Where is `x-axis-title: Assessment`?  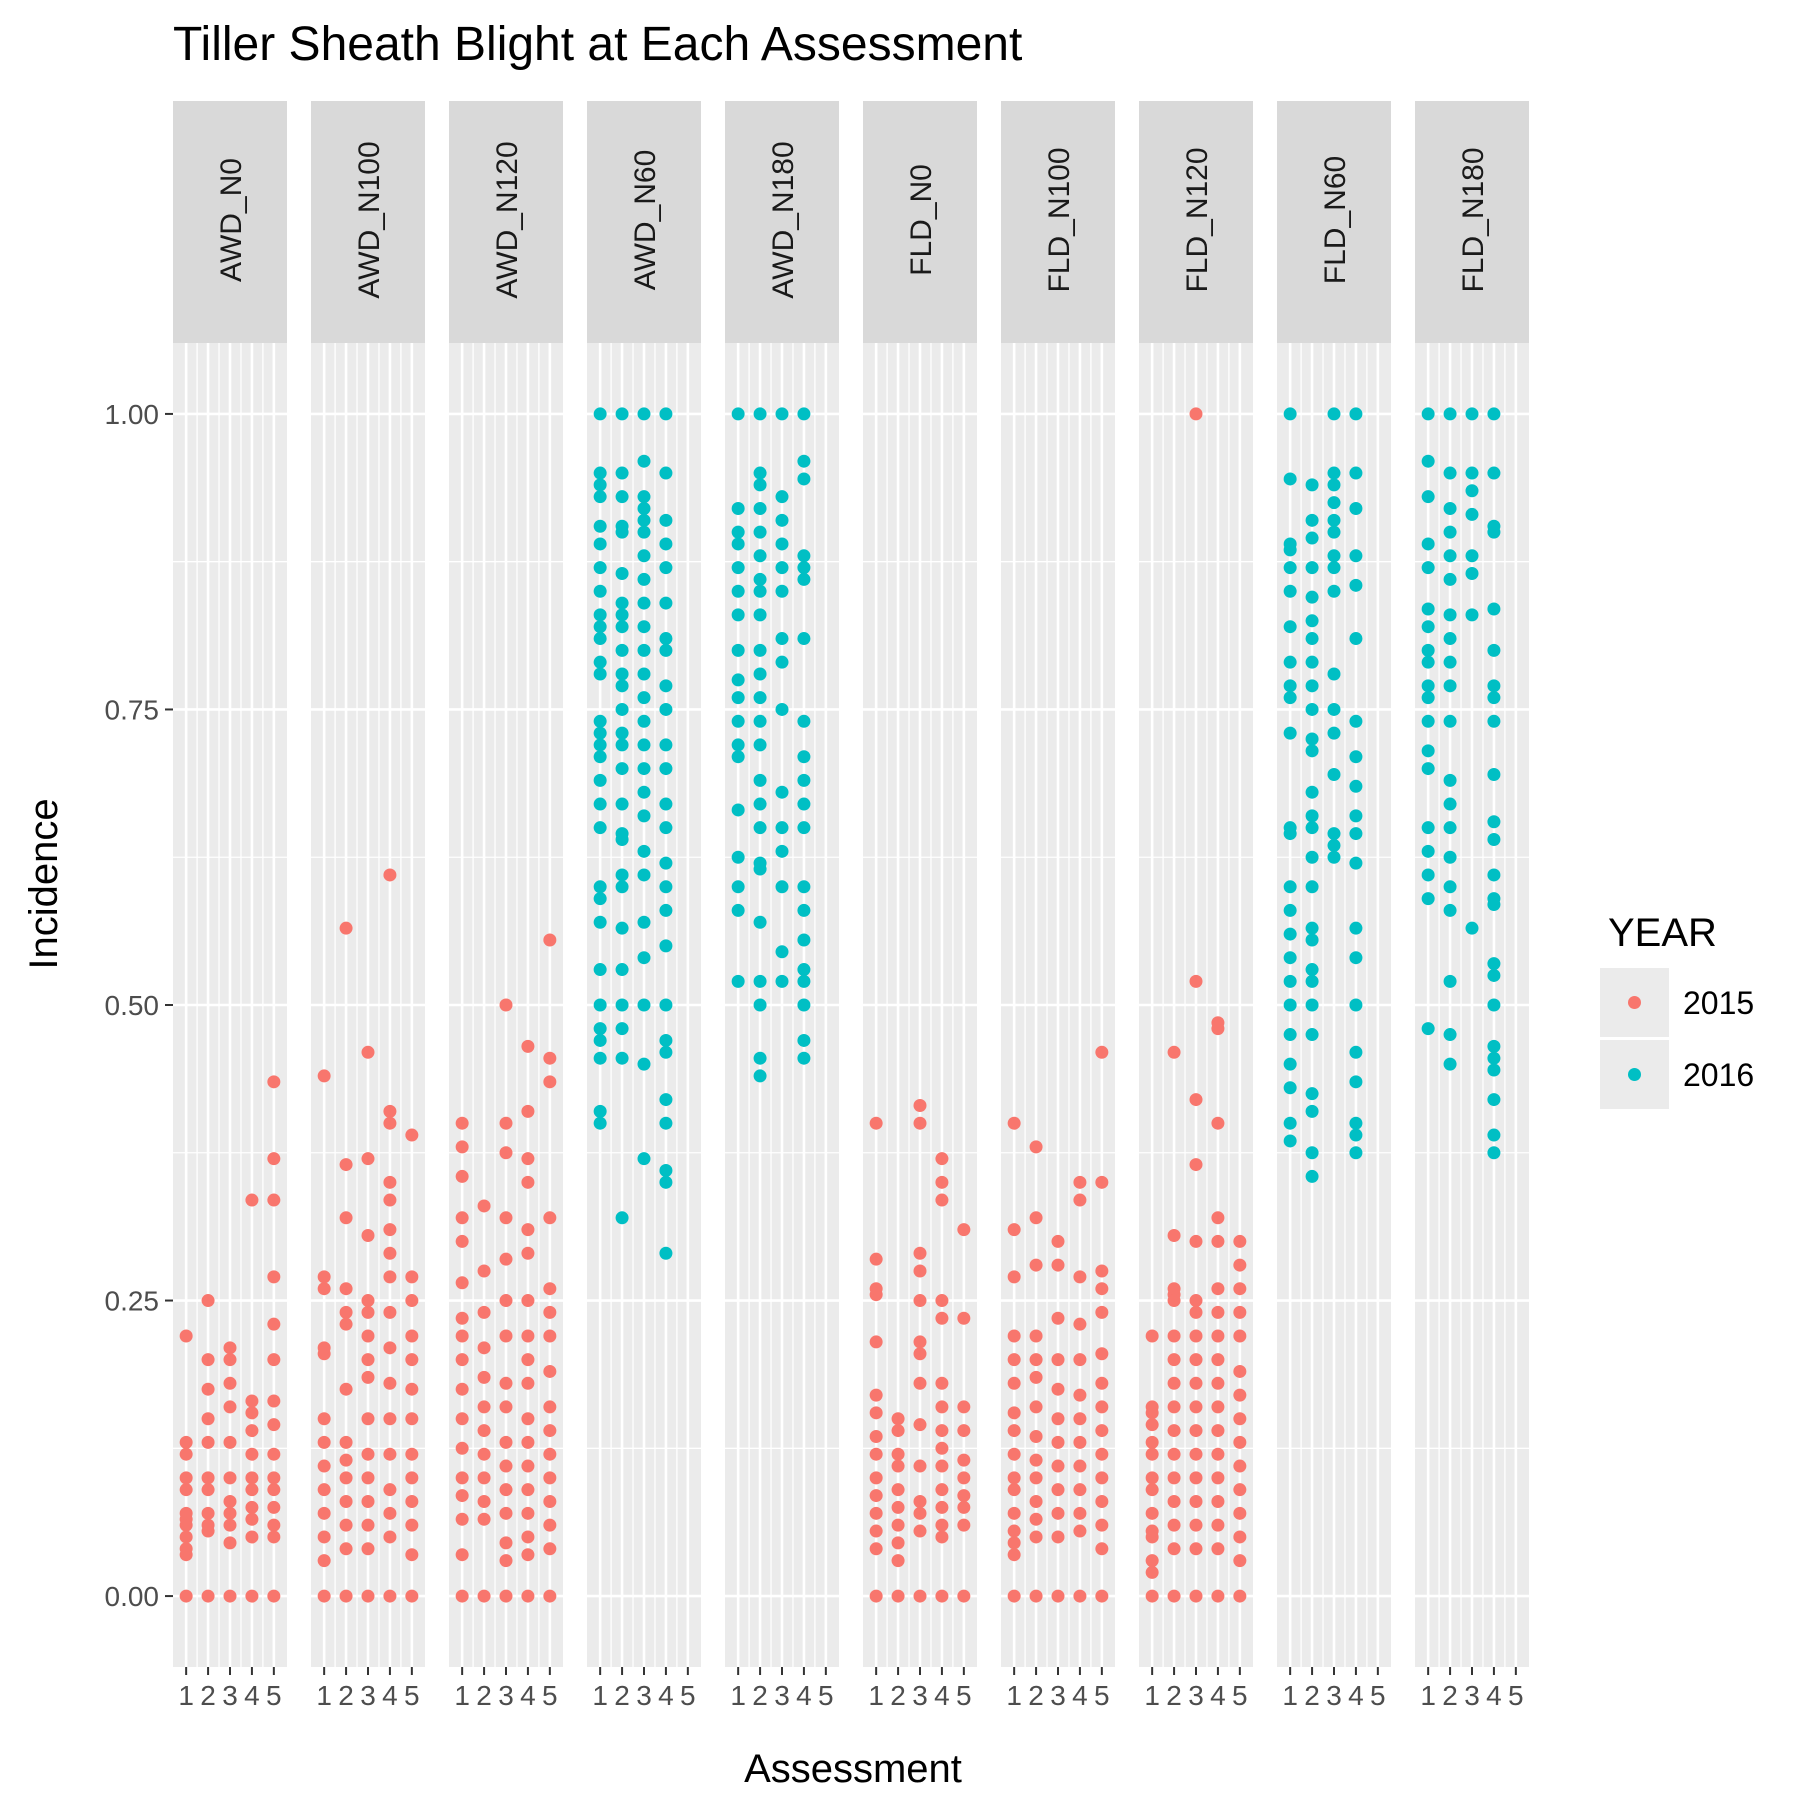
x-axis-title: Assessment is located at coordinates (853, 1769).